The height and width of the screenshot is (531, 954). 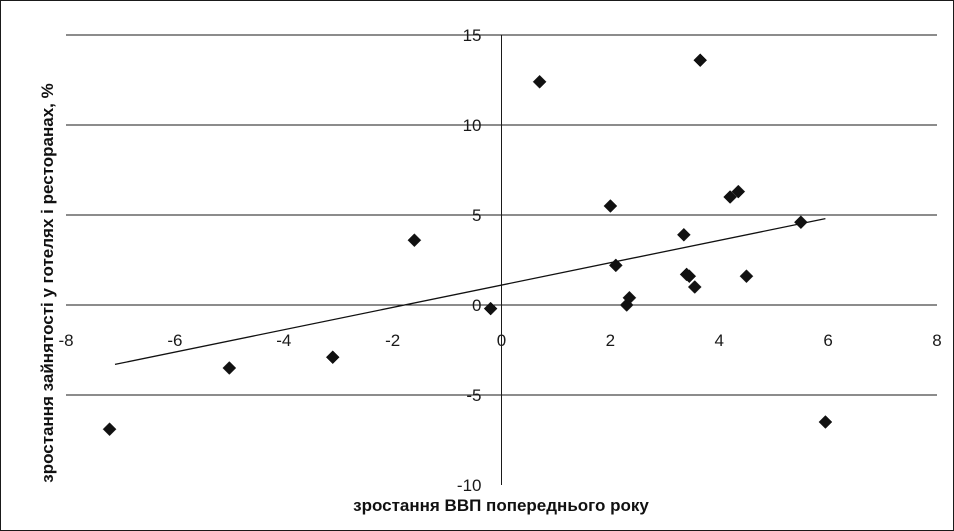 What do you see at coordinates (174, 340) in the screenshot?
I see `x-tick-label: -6` at bounding box center [174, 340].